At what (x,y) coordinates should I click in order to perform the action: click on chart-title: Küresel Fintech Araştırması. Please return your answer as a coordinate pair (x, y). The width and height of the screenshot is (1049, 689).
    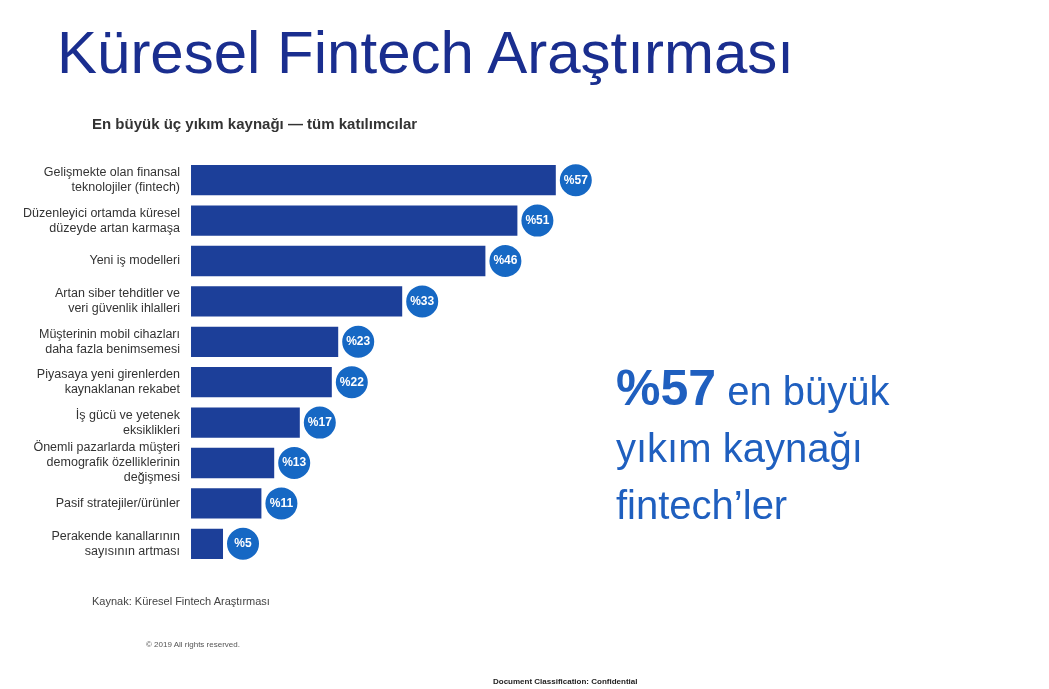
    Looking at the image, I should click on (425, 52).